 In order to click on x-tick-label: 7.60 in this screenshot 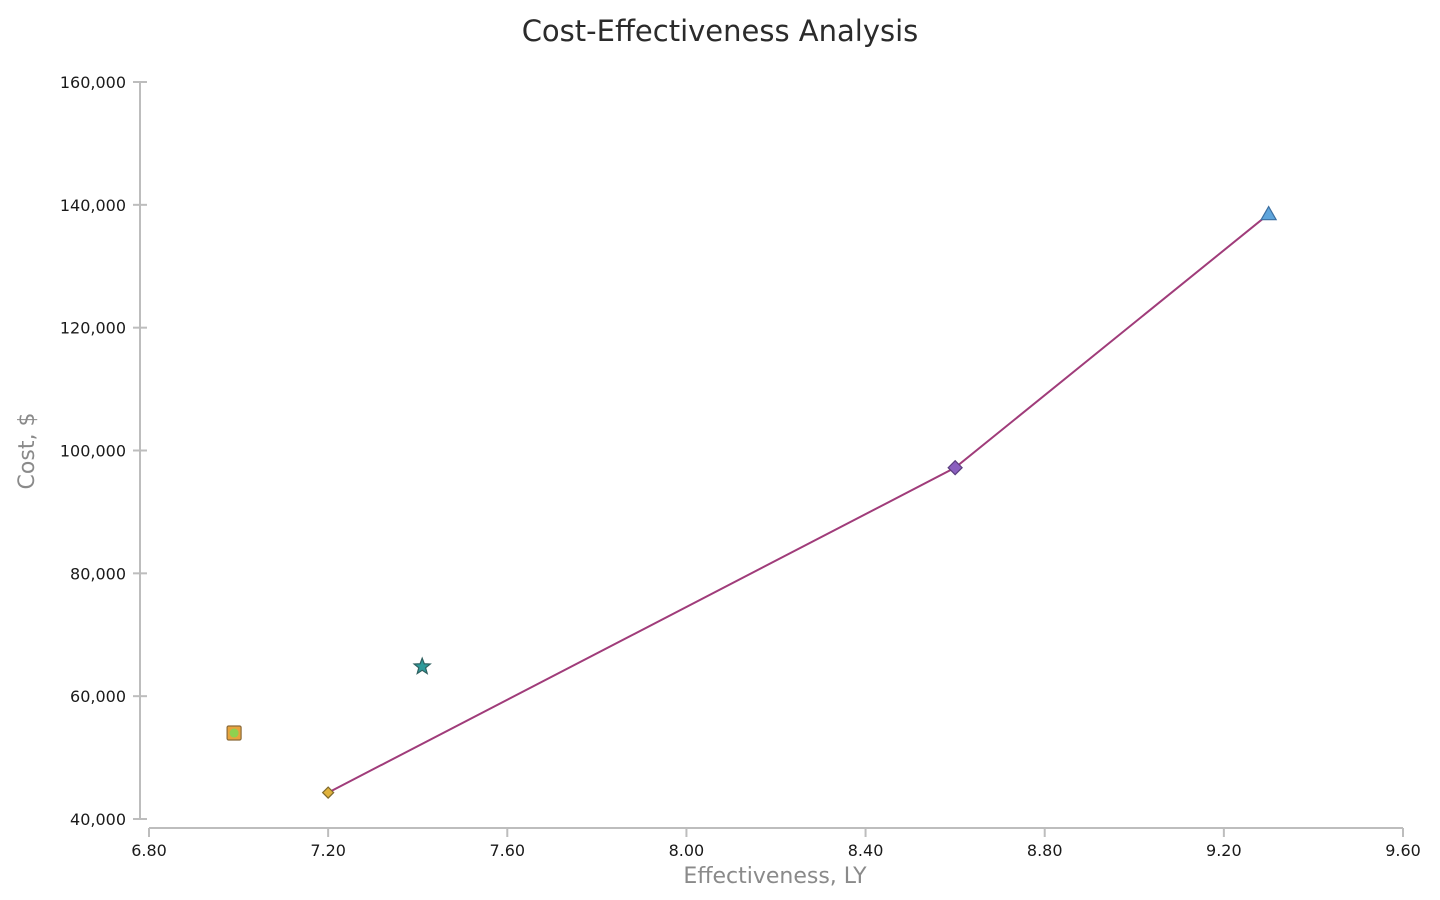, I will do `click(507, 850)`.